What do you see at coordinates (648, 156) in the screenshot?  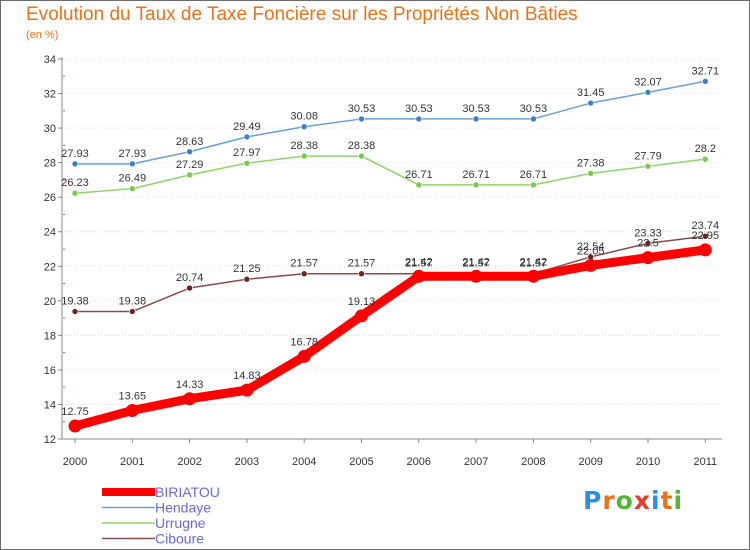 I see `data-label: 27.79` at bounding box center [648, 156].